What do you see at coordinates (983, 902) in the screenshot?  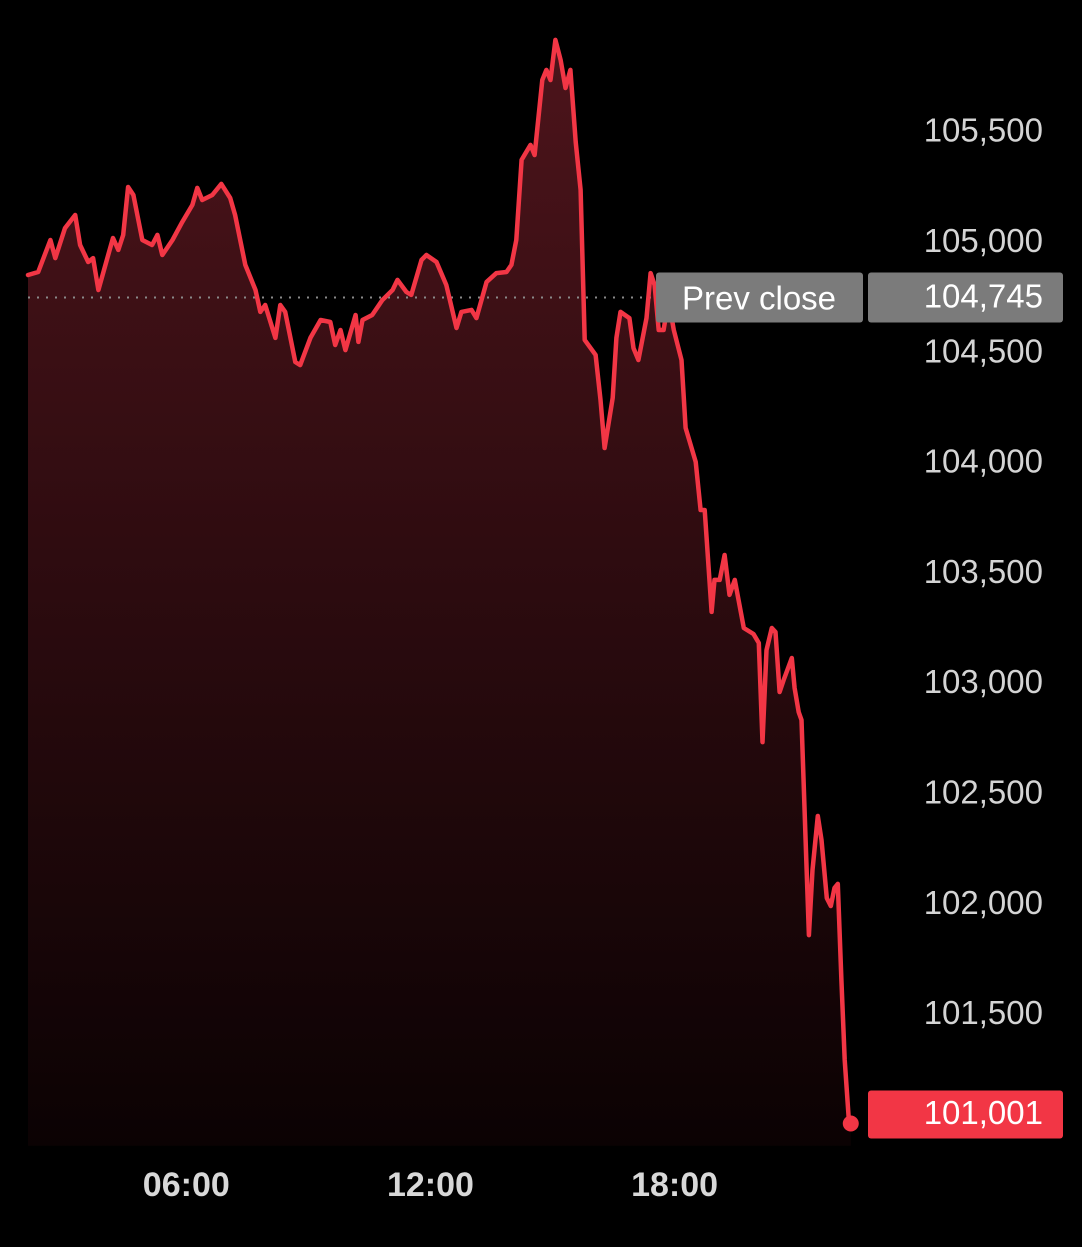 I see `y-tick-label: 102,000` at bounding box center [983, 902].